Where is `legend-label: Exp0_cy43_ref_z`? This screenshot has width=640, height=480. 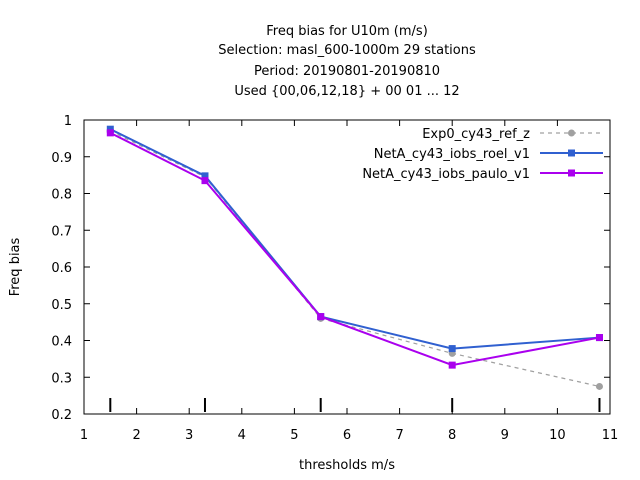 legend-label: Exp0_cy43_ref_z is located at coordinates (476, 134).